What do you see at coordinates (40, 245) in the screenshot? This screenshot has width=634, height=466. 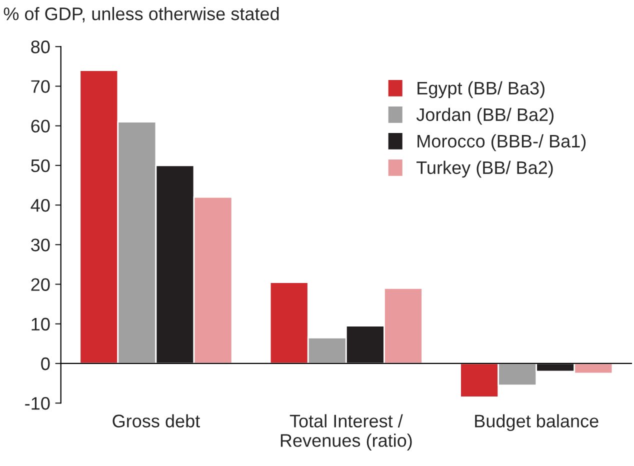 I see `y-tick-label: 30` at bounding box center [40, 245].